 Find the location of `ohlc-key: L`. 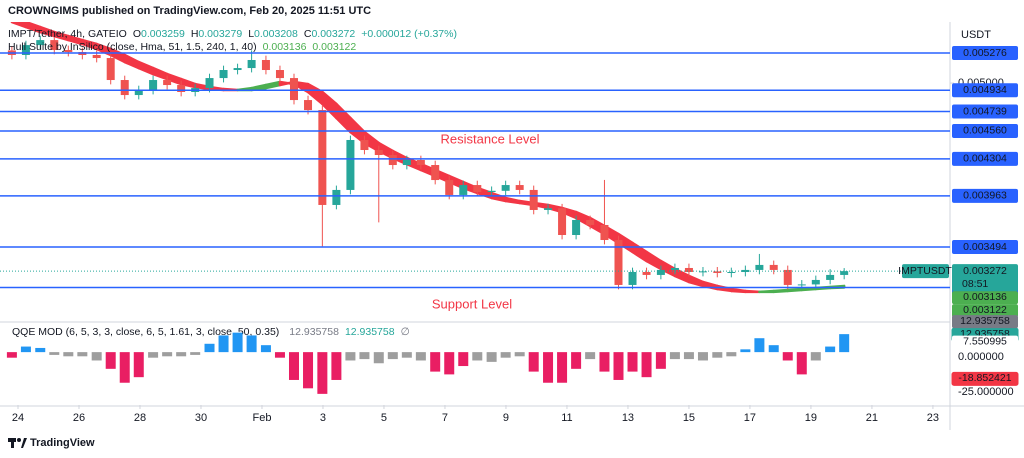

ohlc-key: L is located at coordinates (251, 34).